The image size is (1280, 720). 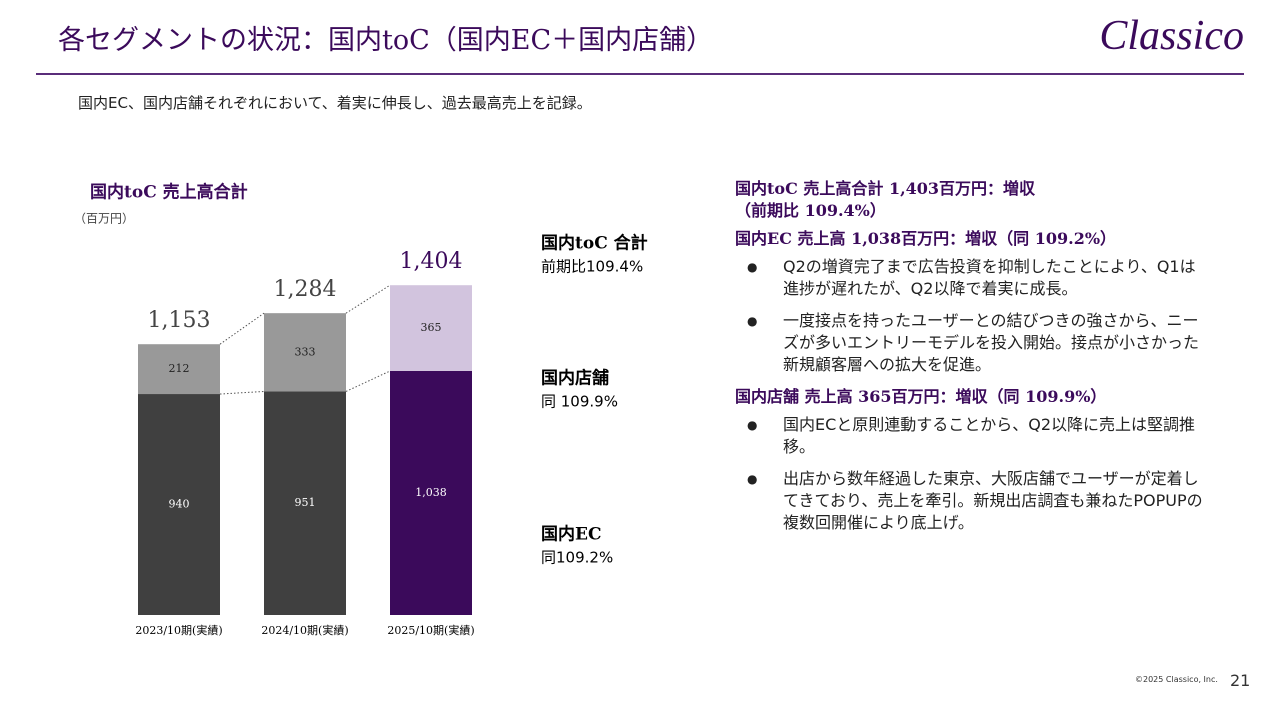 What do you see at coordinates (169, 192) in the screenshot?
I see `chart-title: 国内toC 売上高合計` at bounding box center [169, 192].